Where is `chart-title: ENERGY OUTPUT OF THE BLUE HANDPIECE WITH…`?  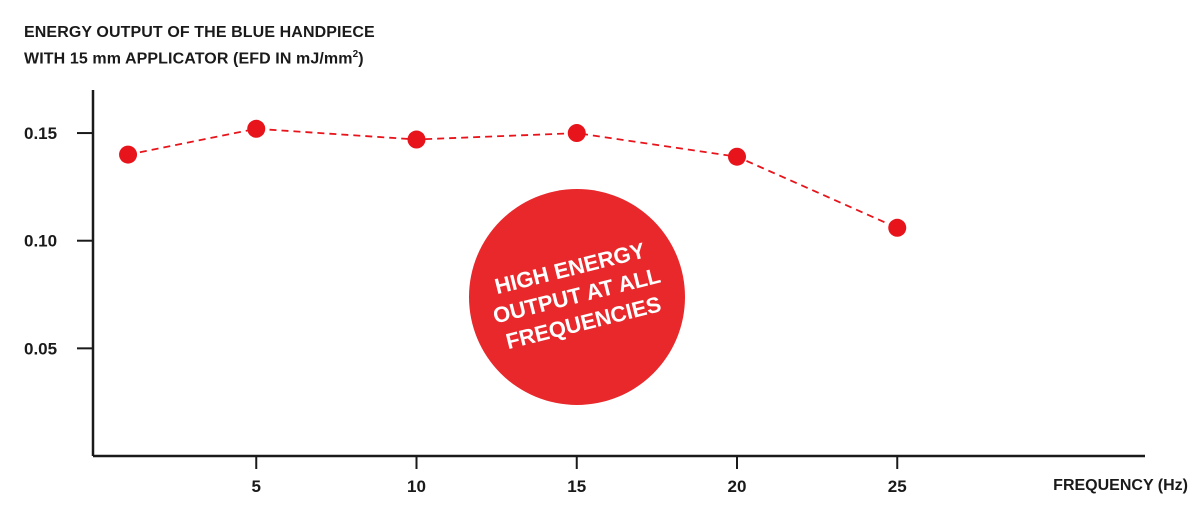
chart-title: ENERGY OUTPUT OF THE BLUE HANDPIECE WITH… is located at coordinates (199, 46).